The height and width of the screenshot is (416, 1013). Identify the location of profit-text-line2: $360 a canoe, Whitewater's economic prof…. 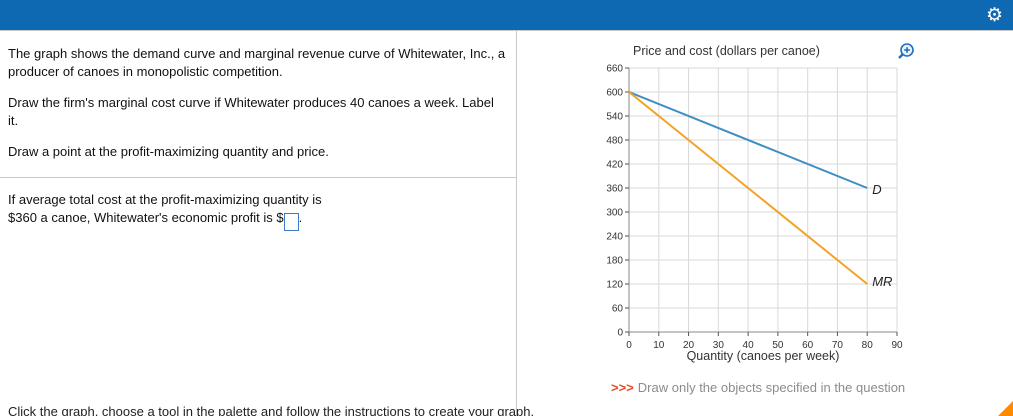
(146, 217).